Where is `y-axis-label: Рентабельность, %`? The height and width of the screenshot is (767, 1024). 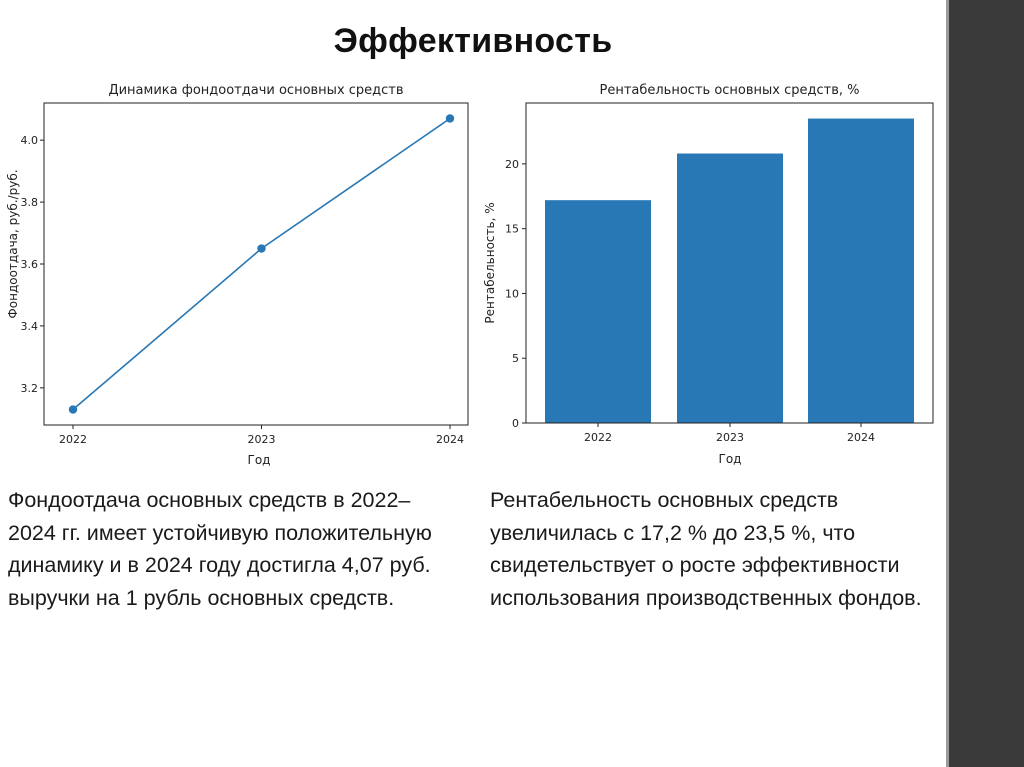 y-axis-label: Рентабельность, % is located at coordinates (490, 262).